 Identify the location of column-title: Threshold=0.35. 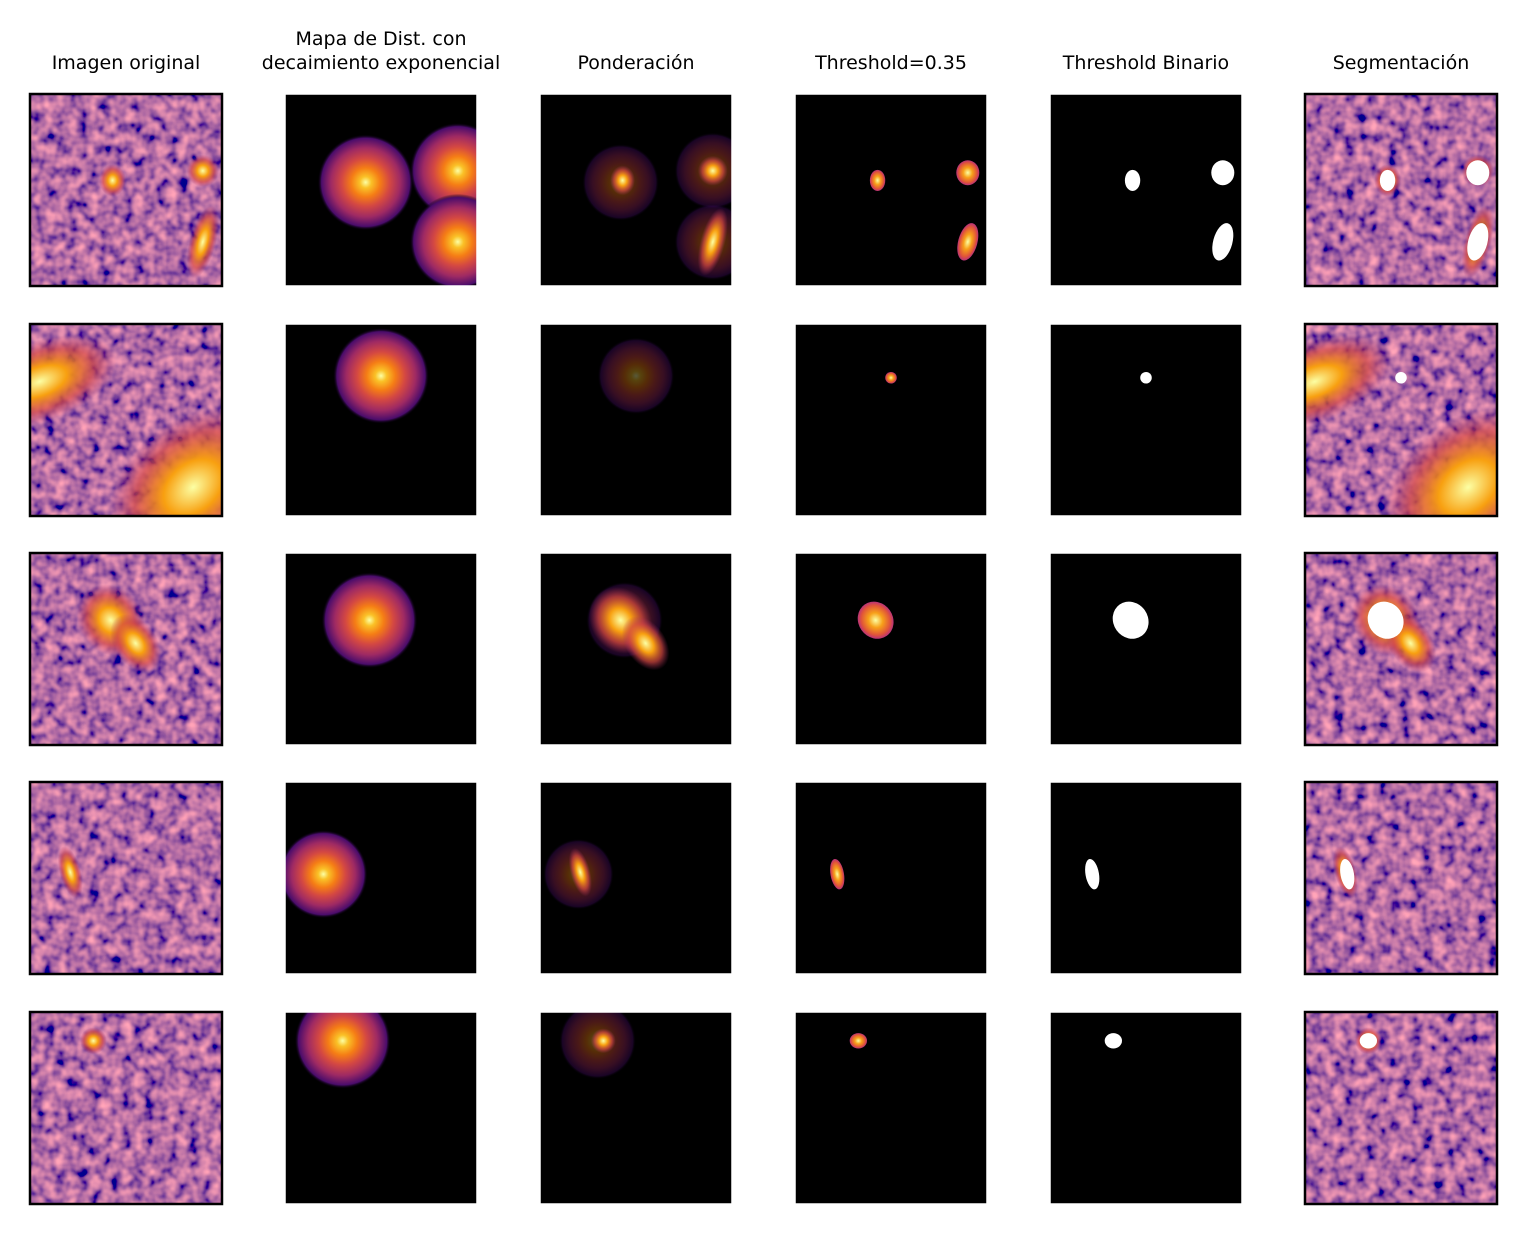
(890, 63).